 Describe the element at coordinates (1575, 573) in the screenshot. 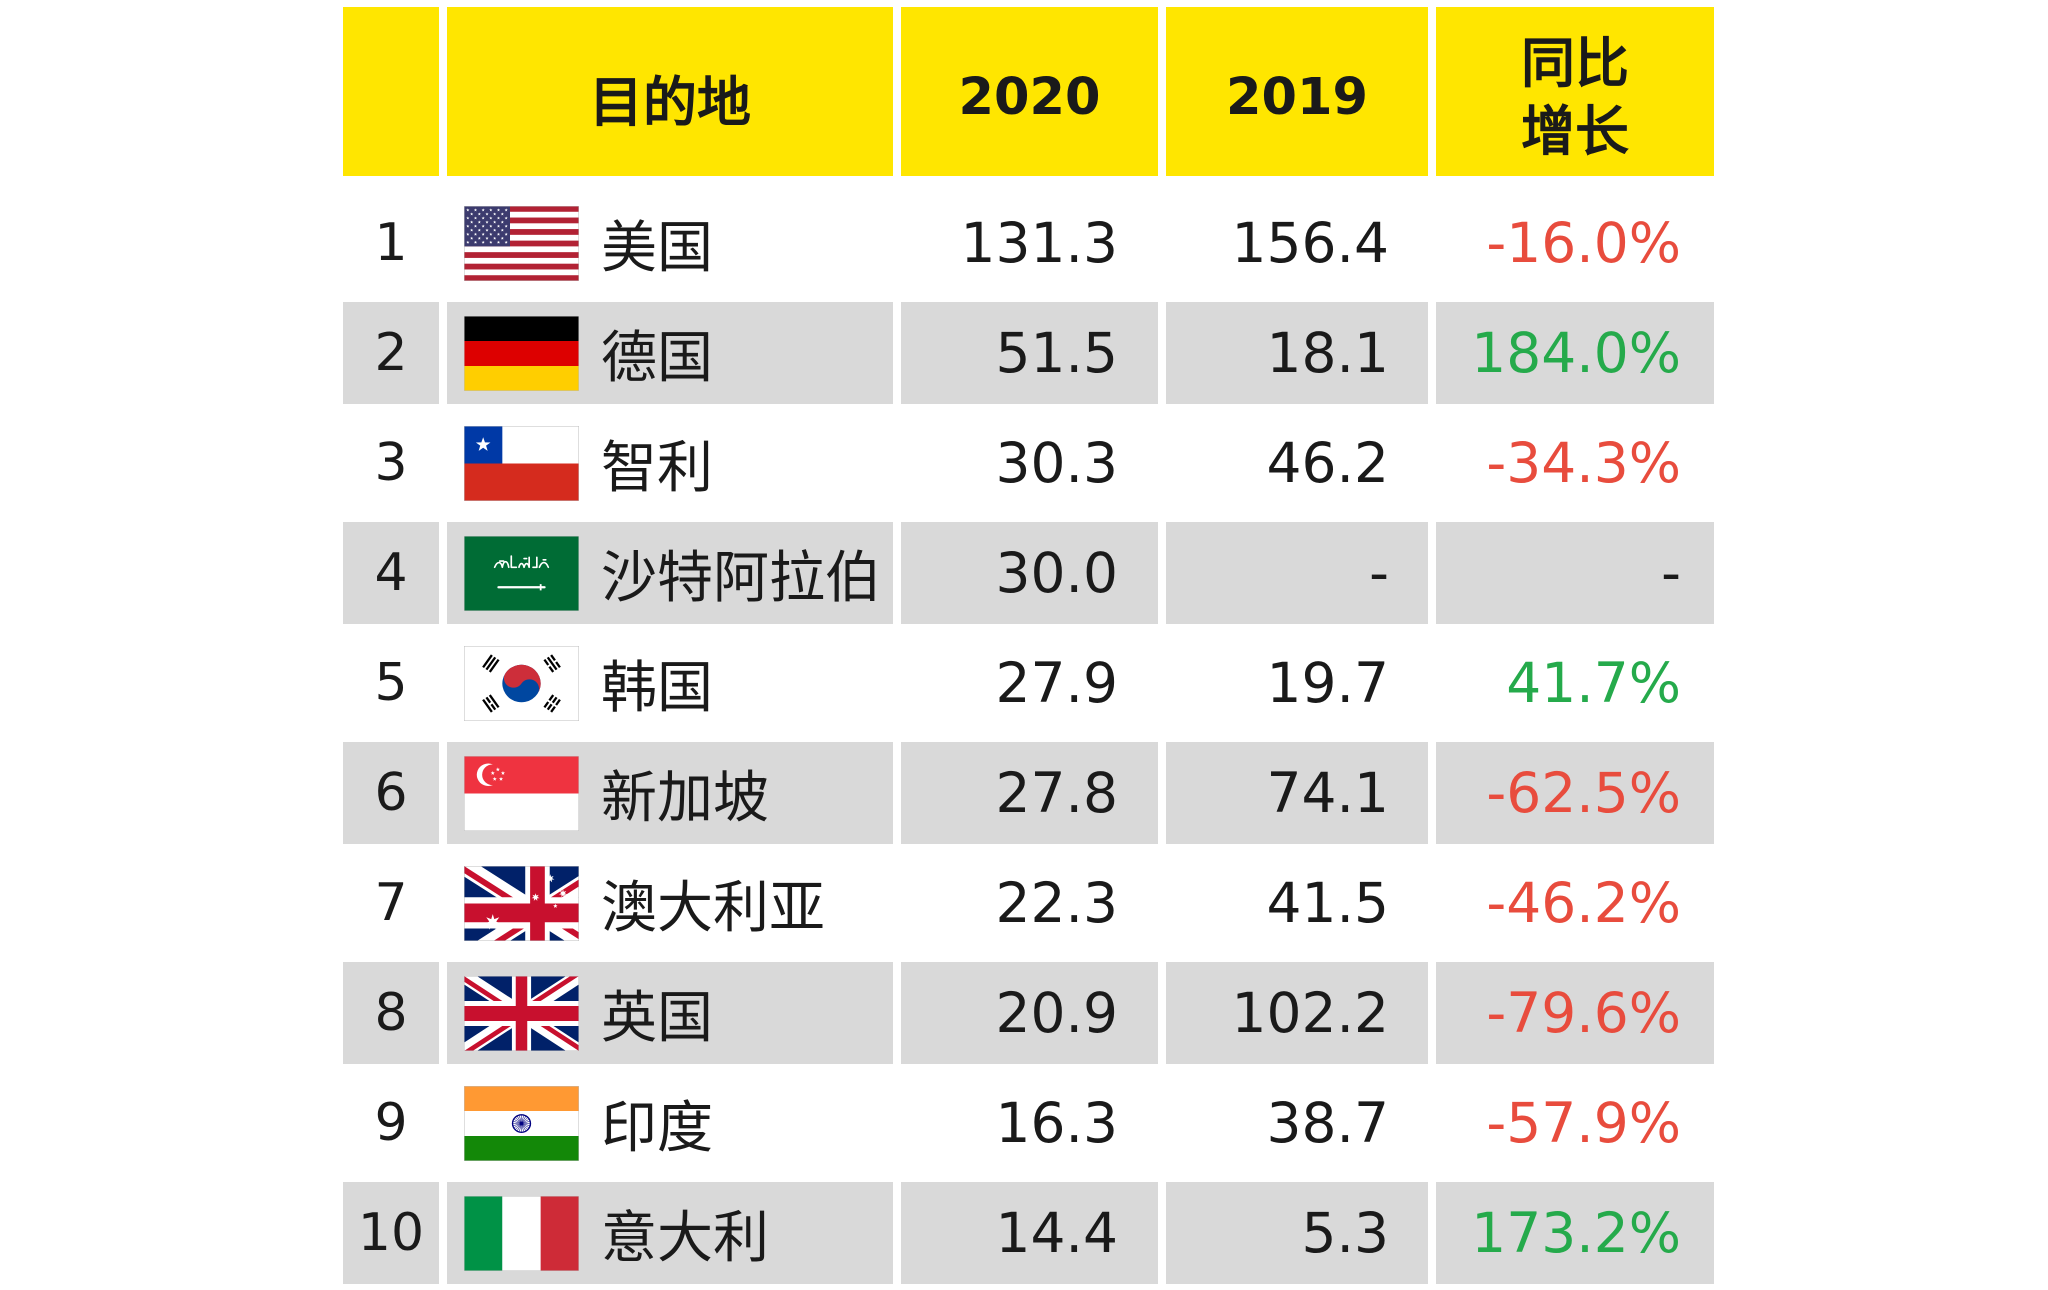

I see `growth-cell: -` at that location.